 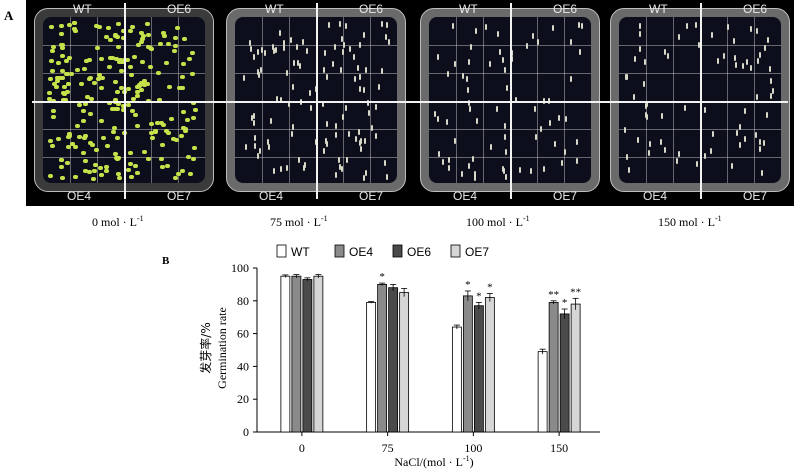 I want to click on chart-bars: *********, so click(x=430, y=352).